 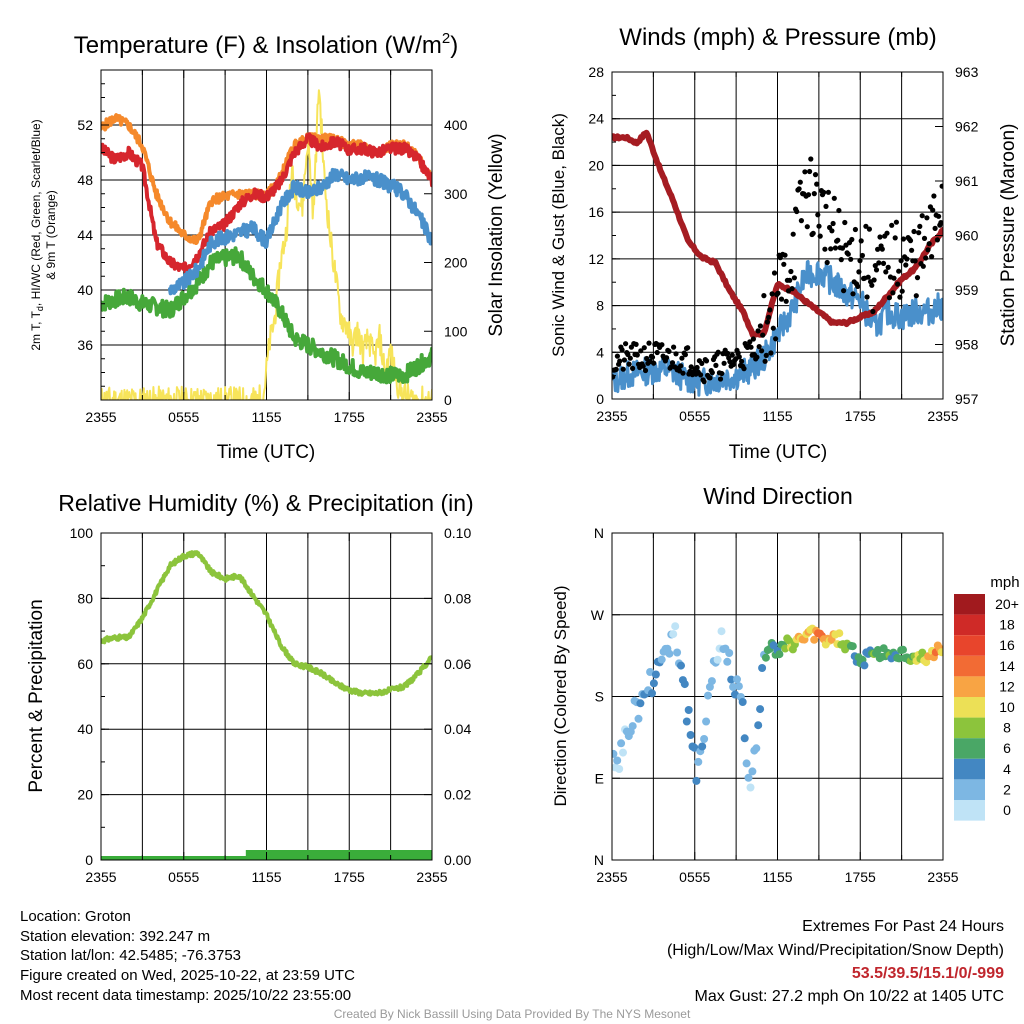 I want to click on y2-tick-label: 0.00, so click(x=457, y=860).